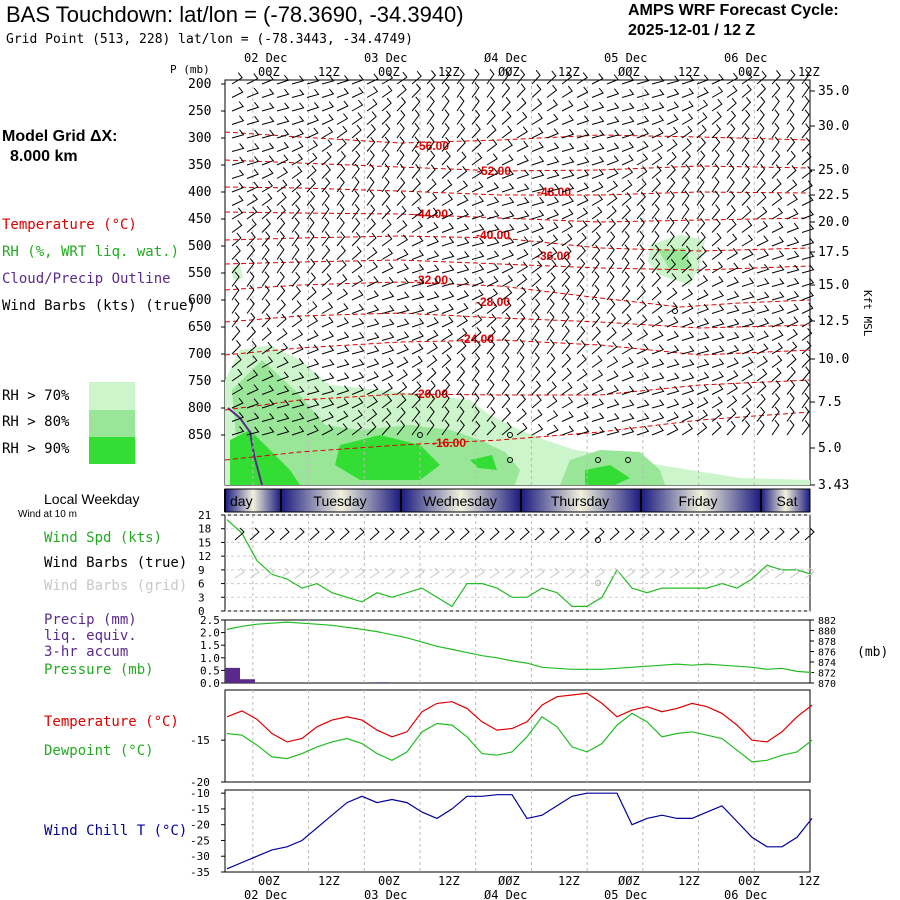 The height and width of the screenshot is (900, 900). I want to click on bottom-hour-label-0: 00Z, so click(269, 881).